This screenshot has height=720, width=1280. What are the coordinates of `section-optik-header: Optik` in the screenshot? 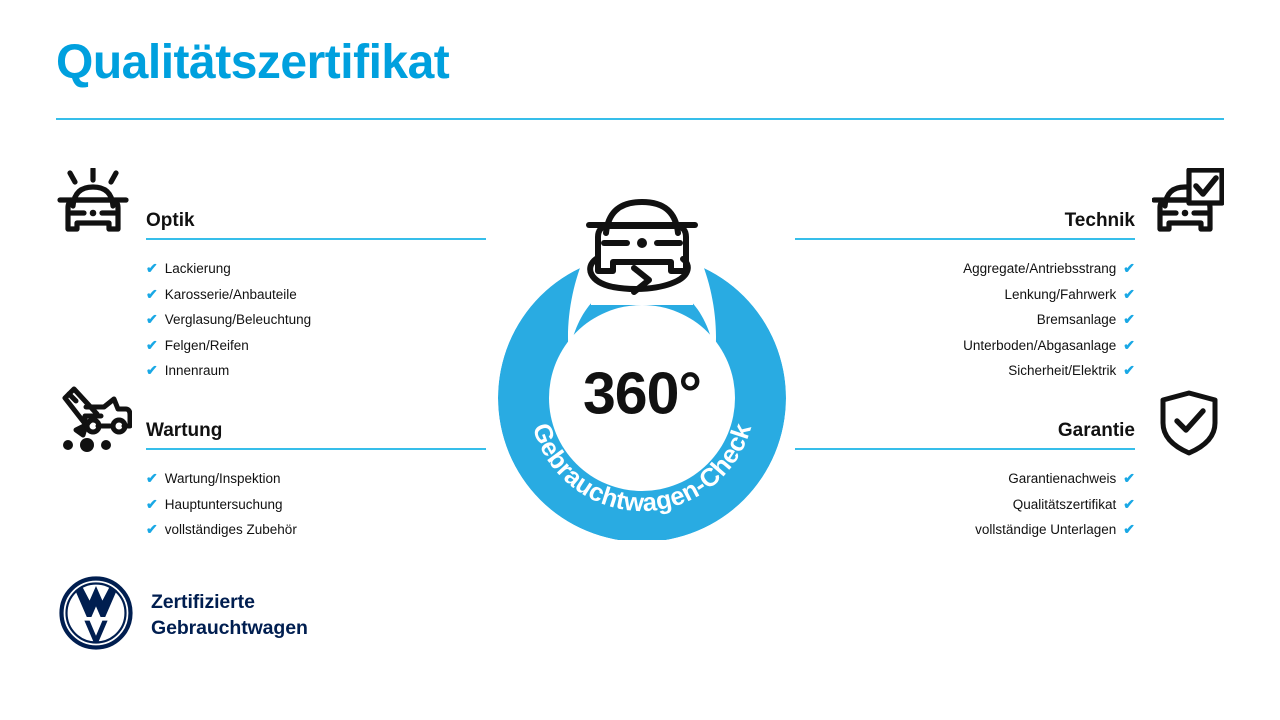 It's located at (316, 218).